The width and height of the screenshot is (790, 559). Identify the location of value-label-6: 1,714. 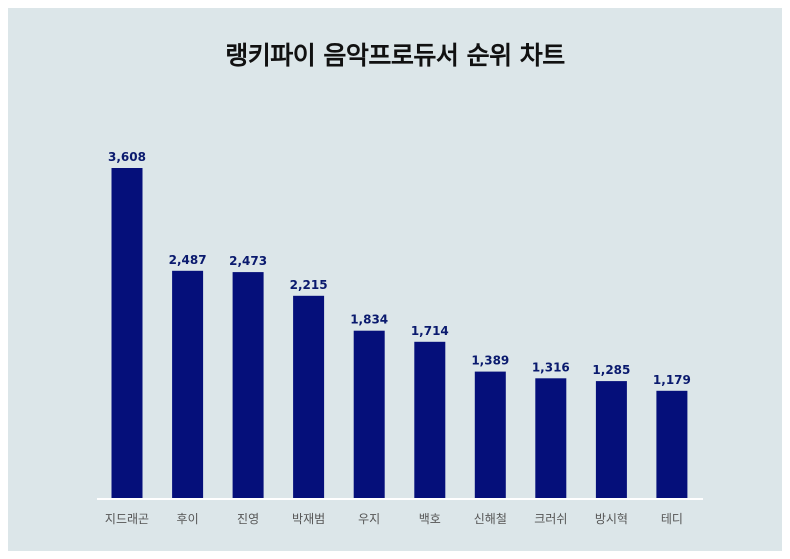
(430, 331).